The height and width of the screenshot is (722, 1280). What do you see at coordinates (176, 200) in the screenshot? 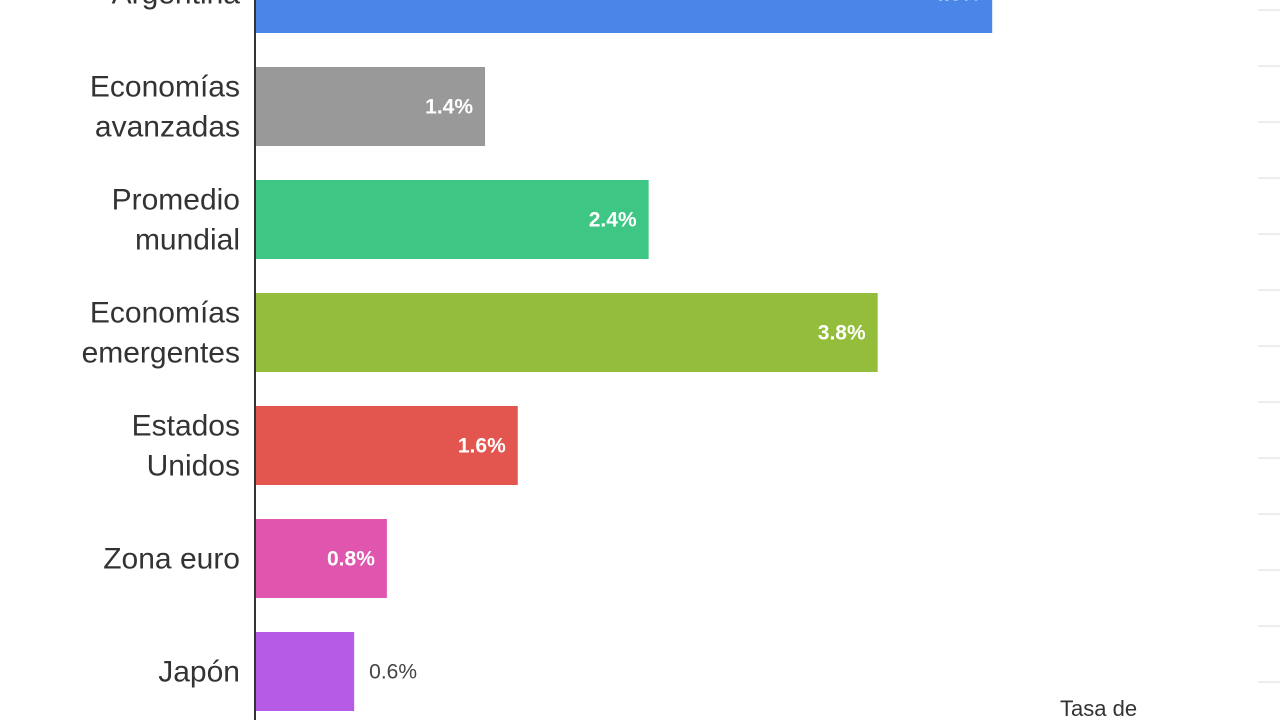
I see `category-label: Promedio` at bounding box center [176, 200].